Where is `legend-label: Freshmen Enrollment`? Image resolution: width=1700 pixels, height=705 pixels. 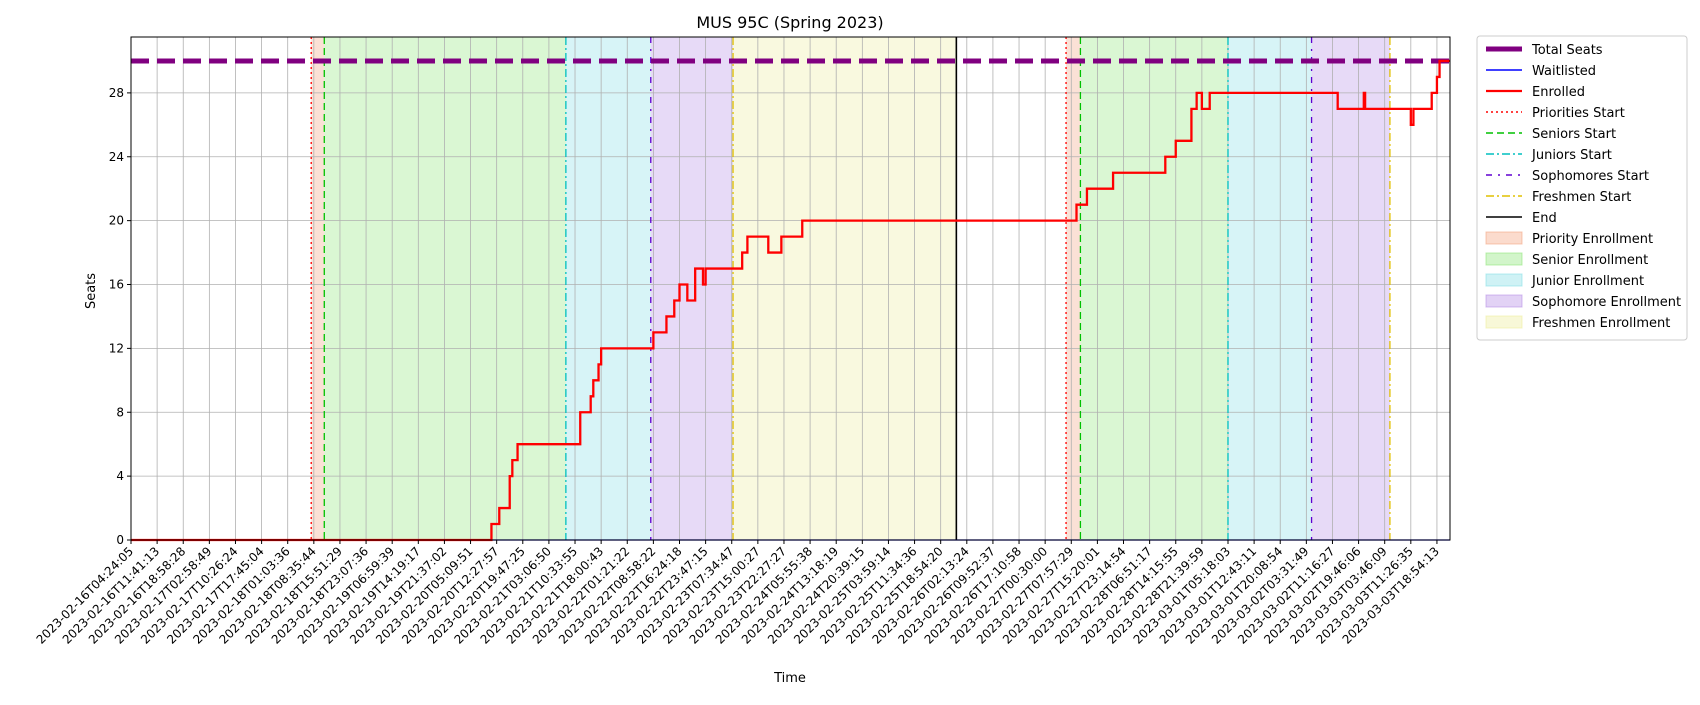
legend-label: Freshmen Enrollment is located at coordinates (1601, 323).